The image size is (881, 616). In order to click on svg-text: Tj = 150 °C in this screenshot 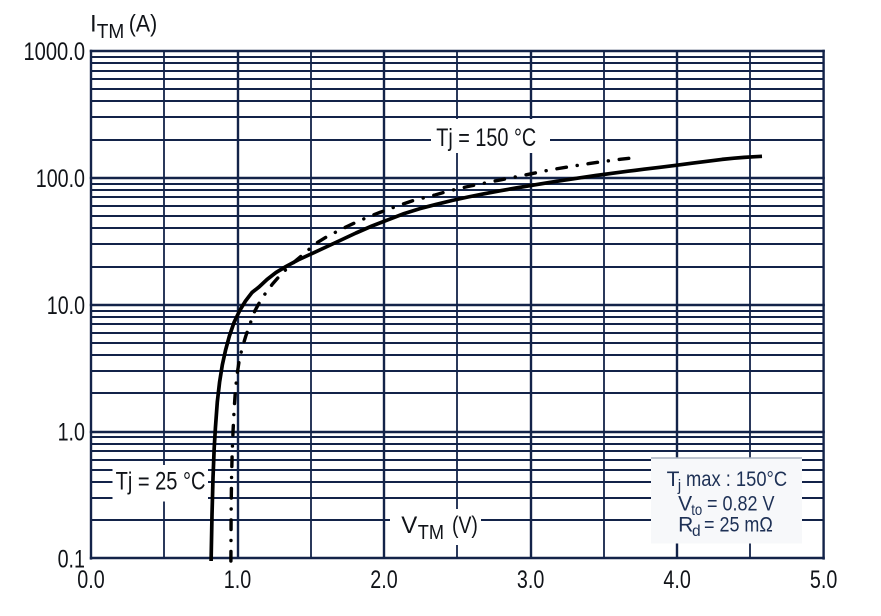, I will do `click(486, 138)`.